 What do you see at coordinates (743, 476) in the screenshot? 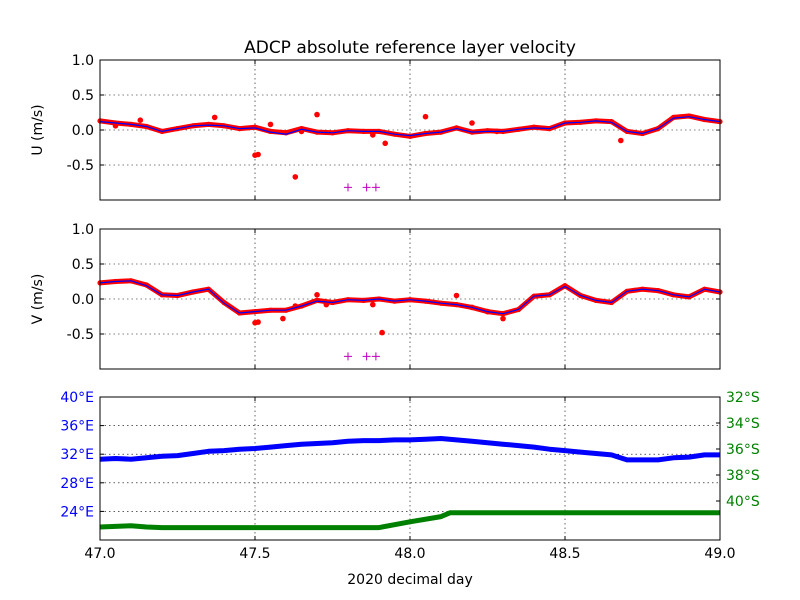
I see `lat-tick-label: 38°S` at bounding box center [743, 476].